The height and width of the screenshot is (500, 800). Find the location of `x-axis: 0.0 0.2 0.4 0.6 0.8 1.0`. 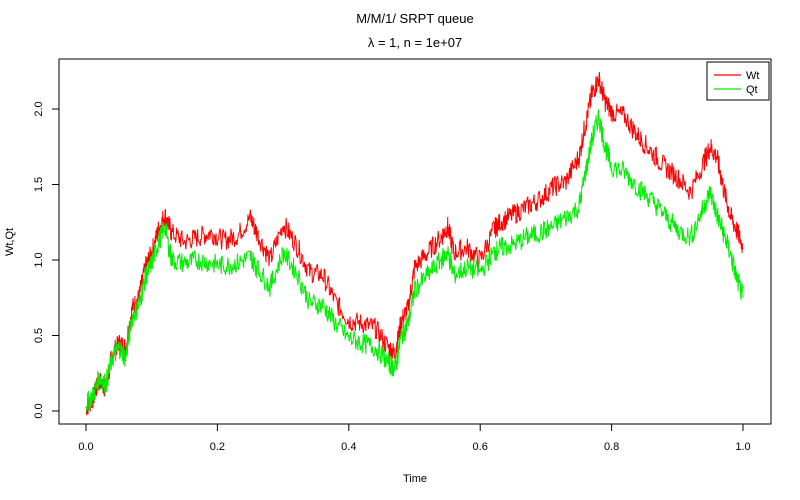

x-axis: 0.0 0.2 0.4 0.6 0.8 1.0 is located at coordinates (414, 438).